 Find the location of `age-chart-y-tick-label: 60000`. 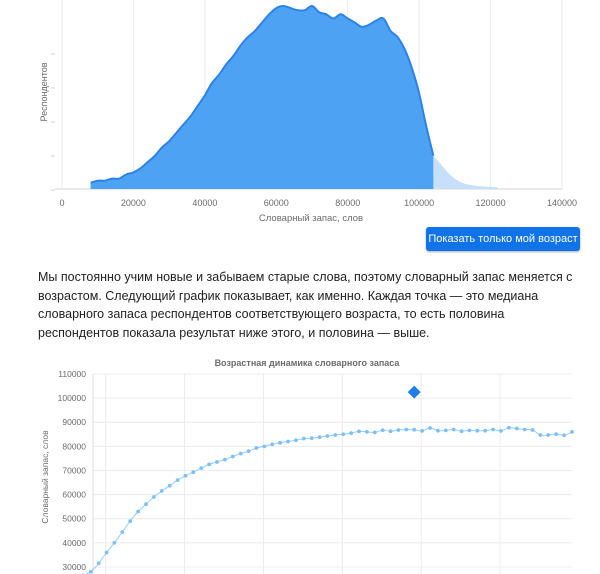

age-chart-y-tick-label: 60000 is located at coordinates (74, 495).